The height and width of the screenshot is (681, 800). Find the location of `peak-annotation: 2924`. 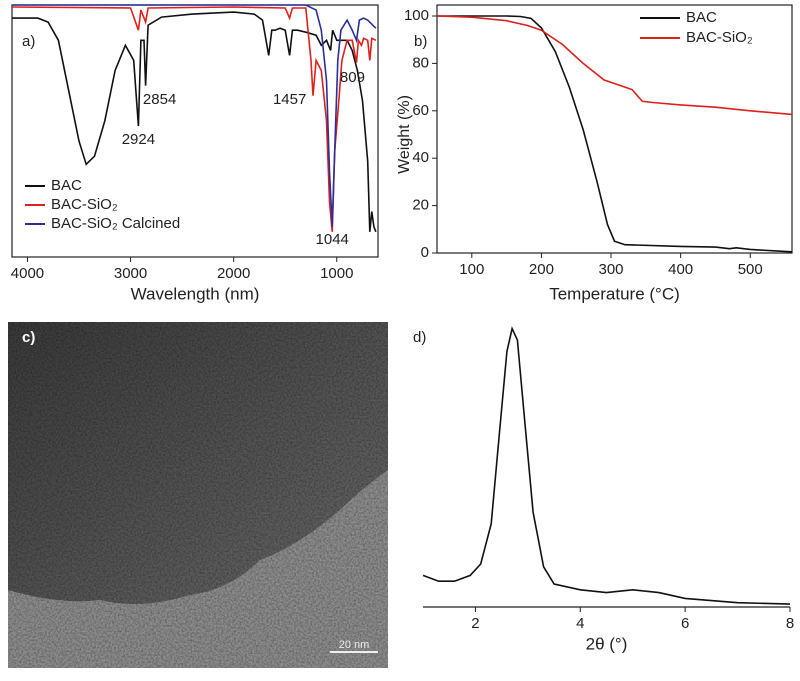

peak-annotation: 2924 is located at coordinates (138, 139).